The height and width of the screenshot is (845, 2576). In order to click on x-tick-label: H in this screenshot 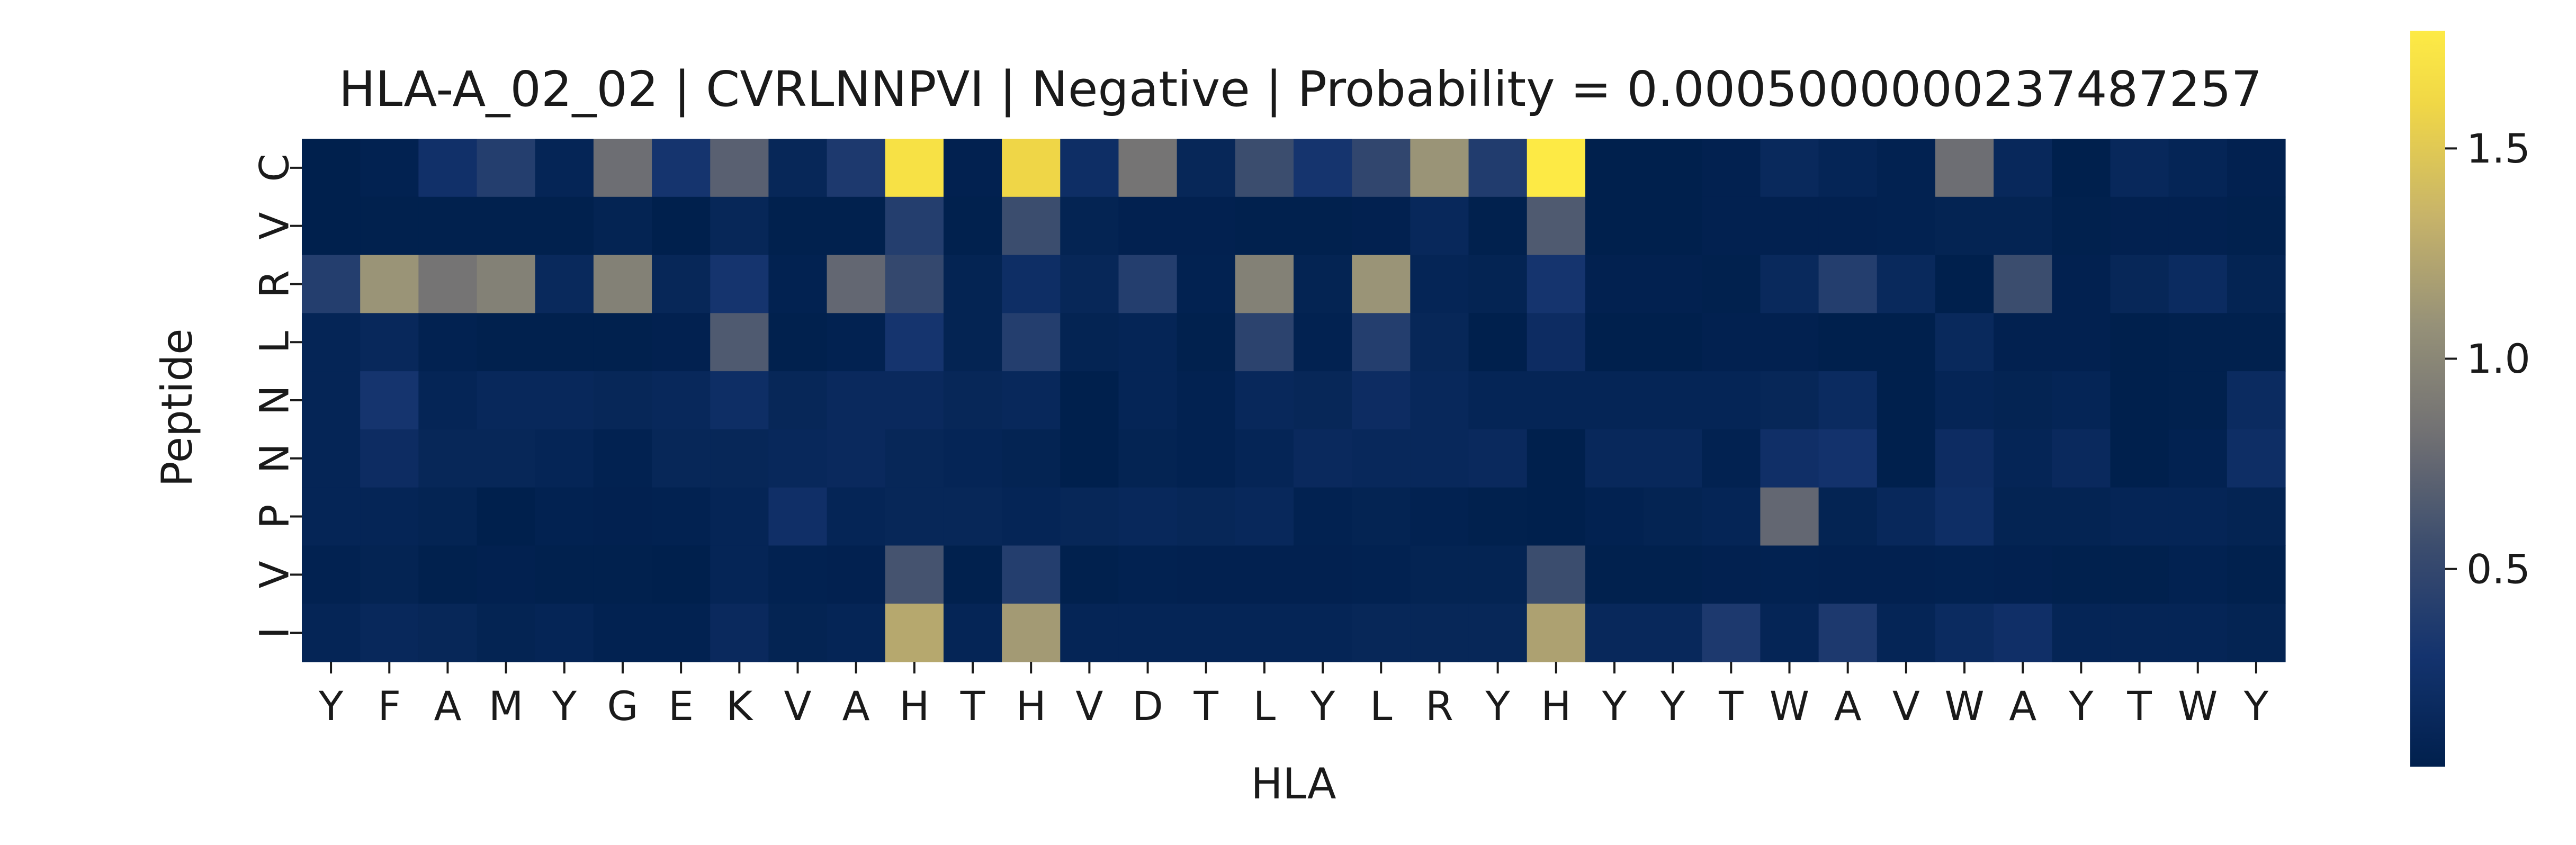, I will do `click(914, 706)`.